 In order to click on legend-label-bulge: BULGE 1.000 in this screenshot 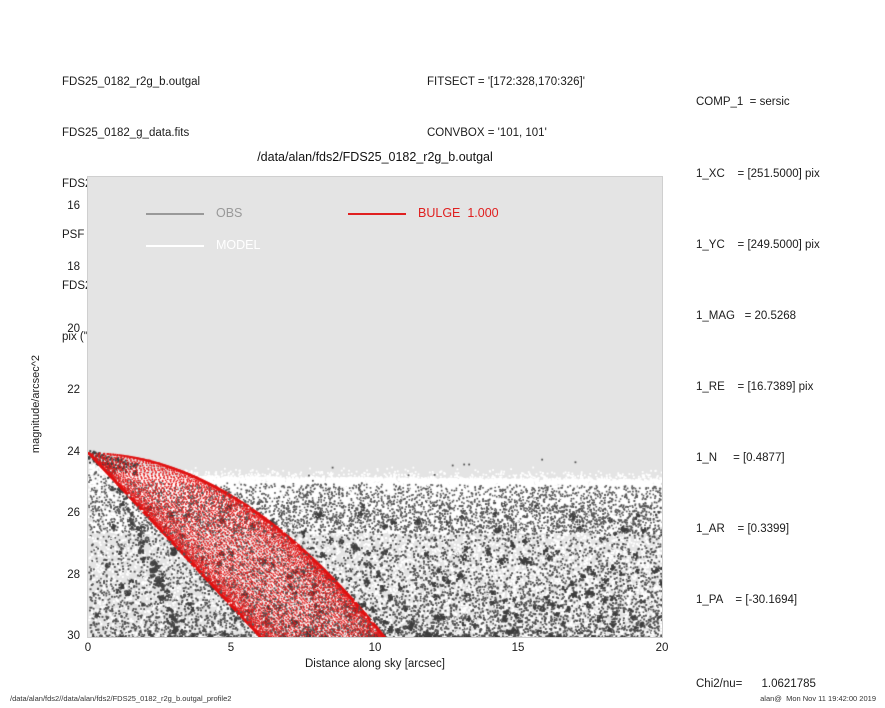, I will do `click(458, 213)`.